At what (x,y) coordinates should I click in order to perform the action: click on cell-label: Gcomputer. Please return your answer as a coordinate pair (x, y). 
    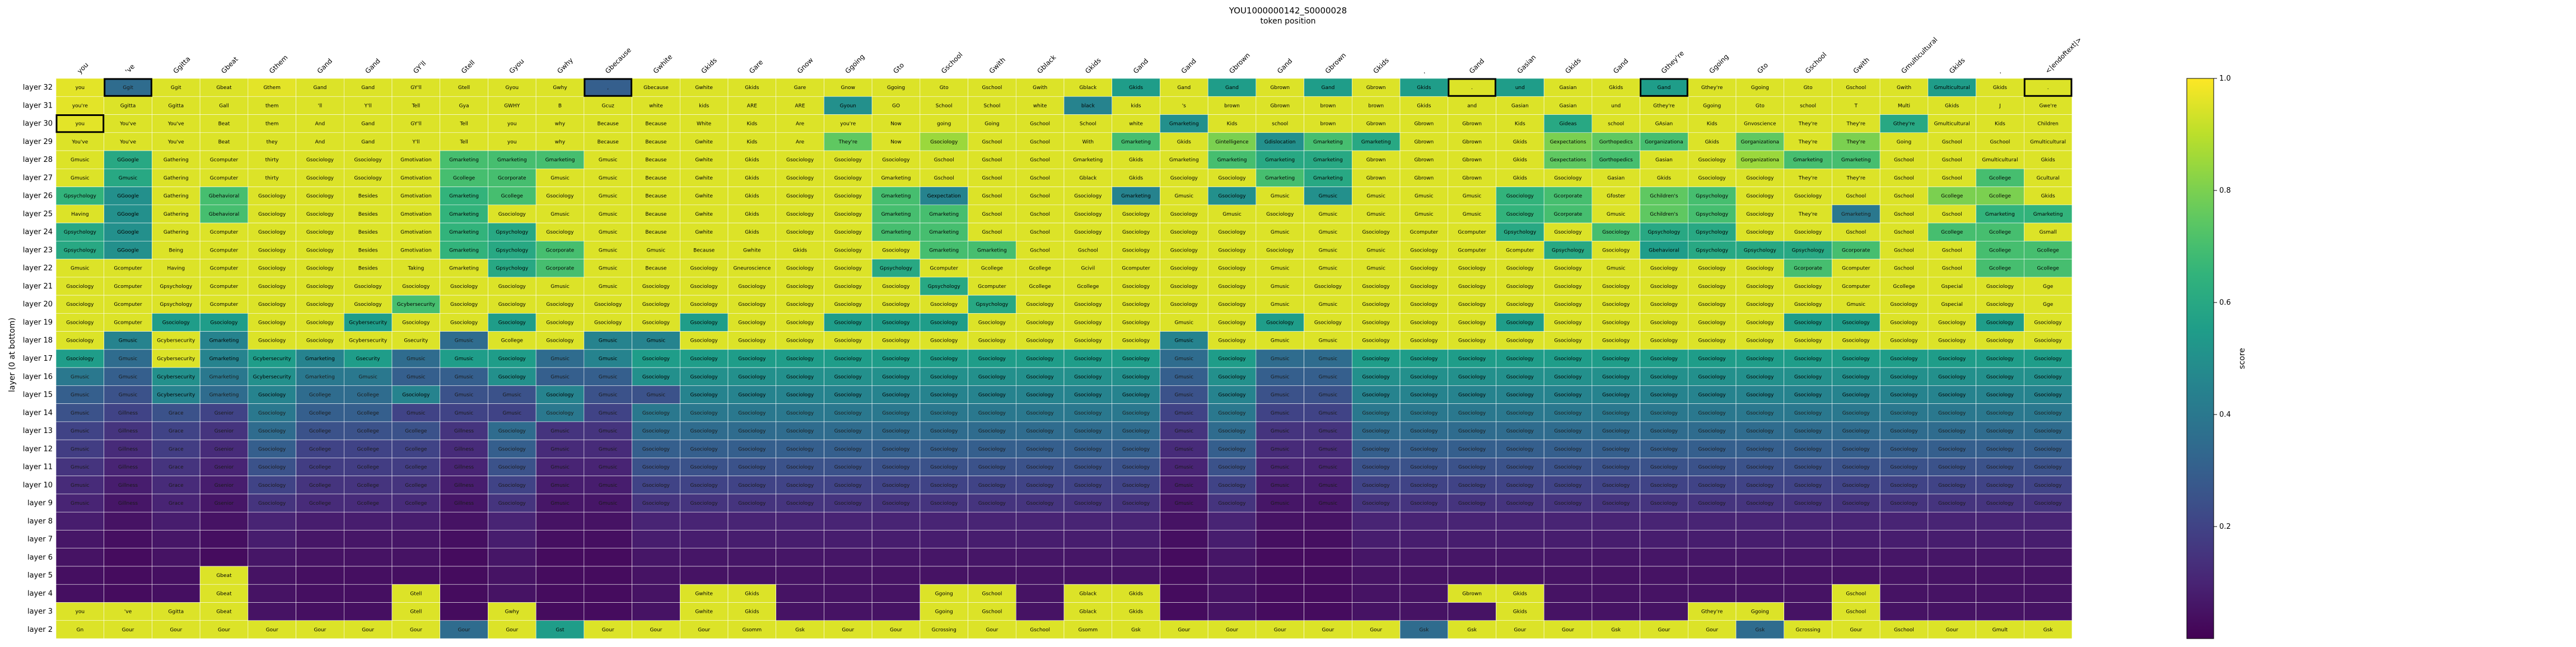
    Looking at the image, I should click on (1856, 269).